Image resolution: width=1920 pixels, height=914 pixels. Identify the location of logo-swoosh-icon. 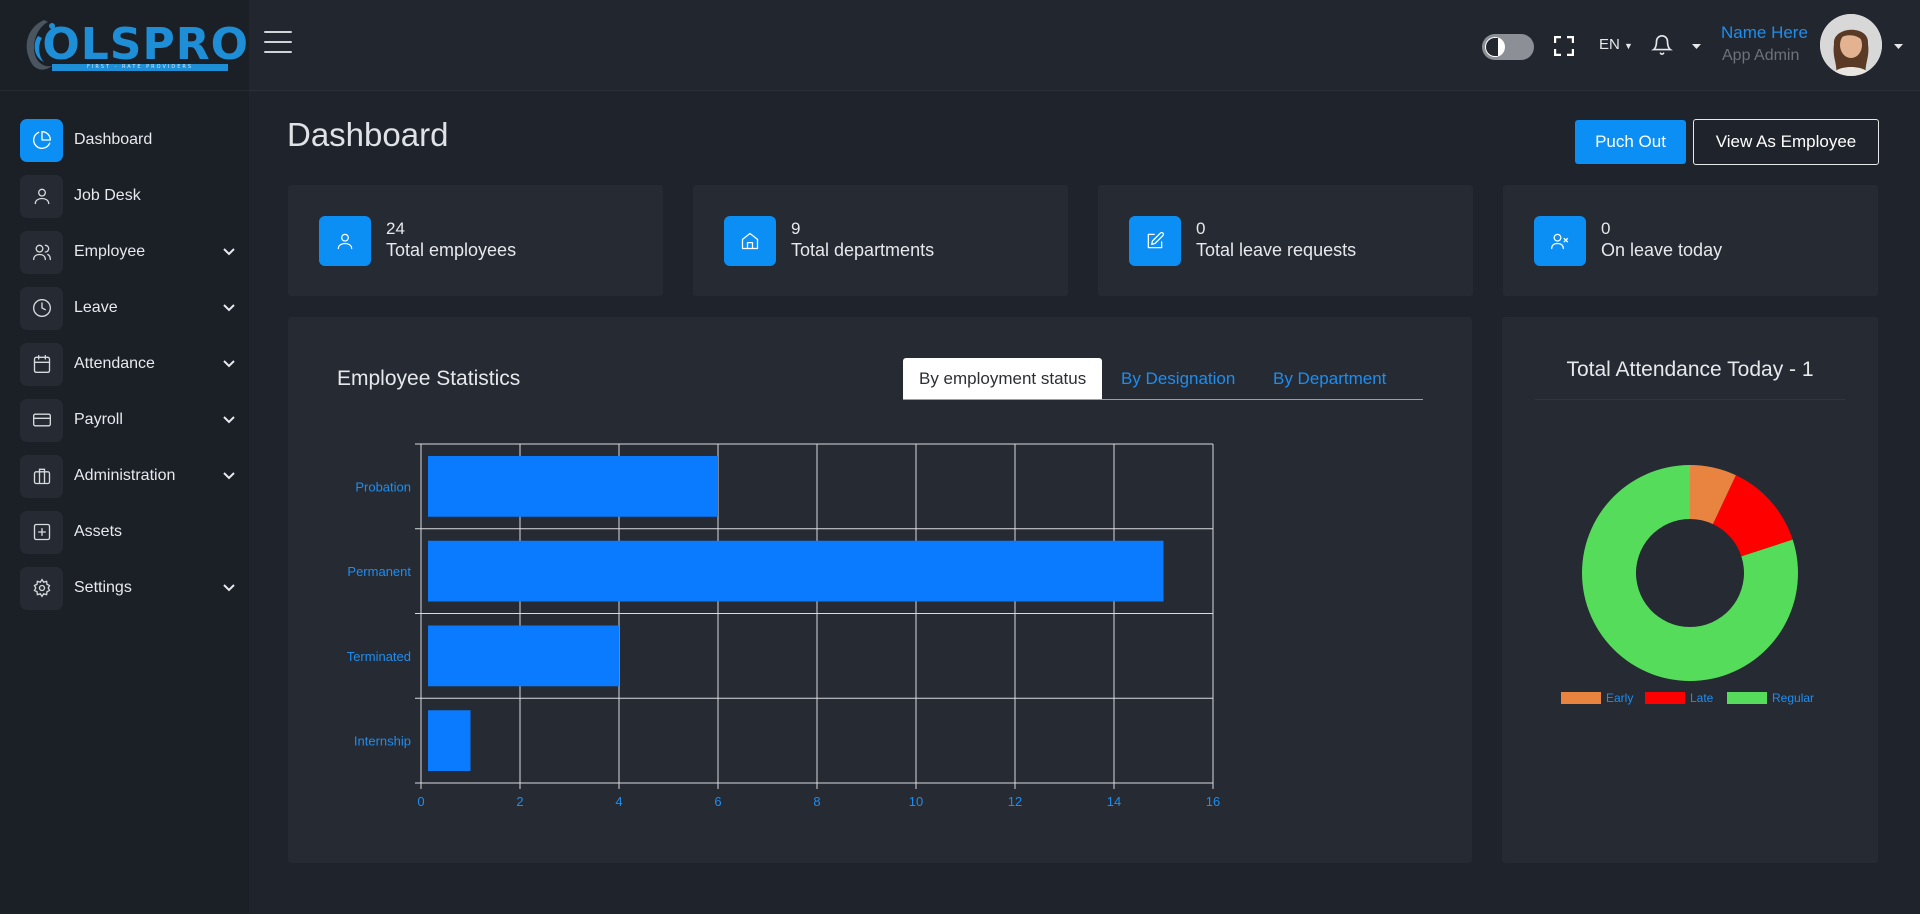
(36, 45).